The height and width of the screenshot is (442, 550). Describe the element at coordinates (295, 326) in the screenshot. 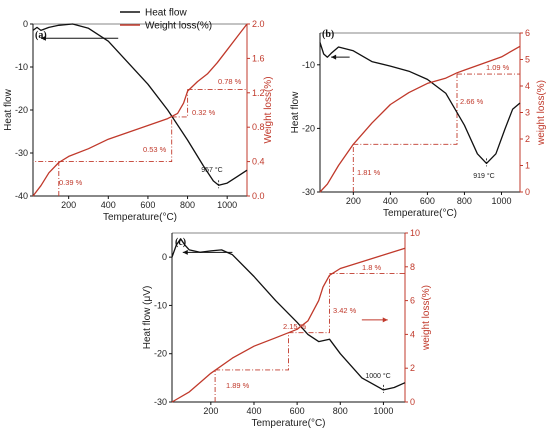

I see `step-label: 2.15 %` at that location.